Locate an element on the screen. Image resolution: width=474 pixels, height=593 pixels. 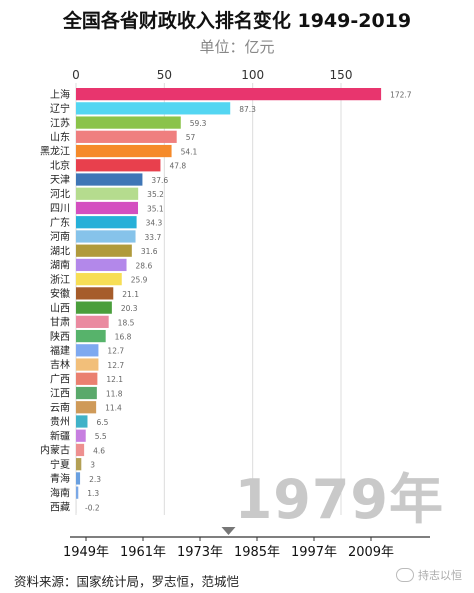
x-tick-label: 0 is located at coordinates (76, 75).